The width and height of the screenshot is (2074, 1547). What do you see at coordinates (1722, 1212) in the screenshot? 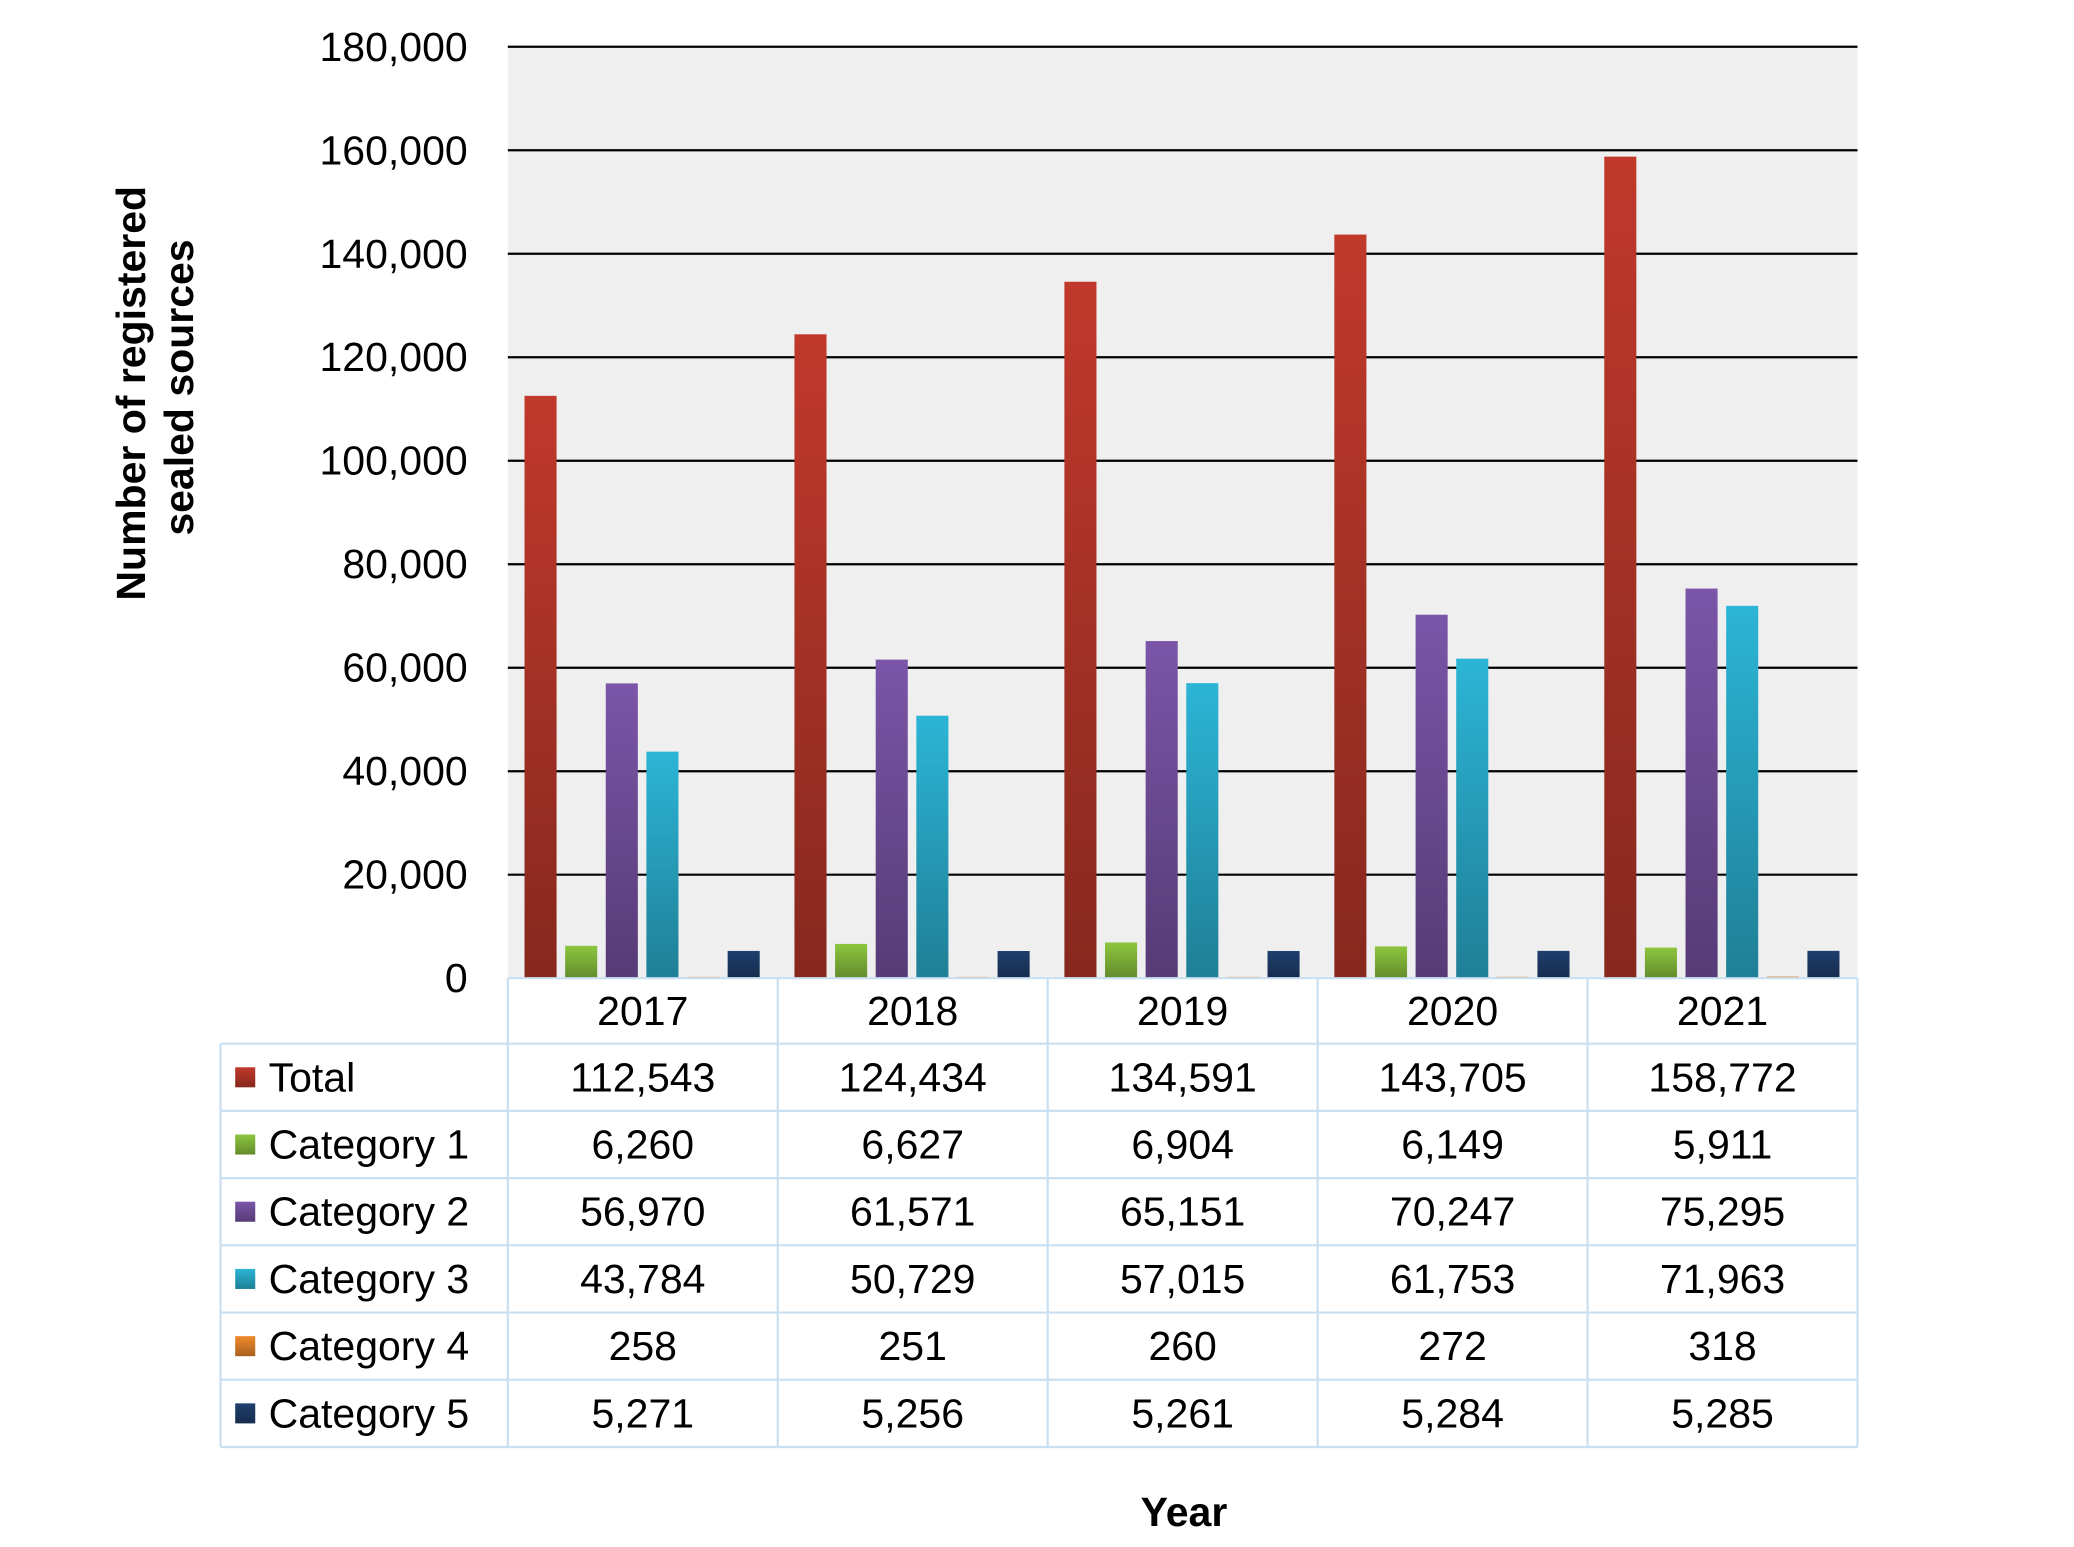
I see `table-cell: 75,295` at bounding box center [1722, 1212].